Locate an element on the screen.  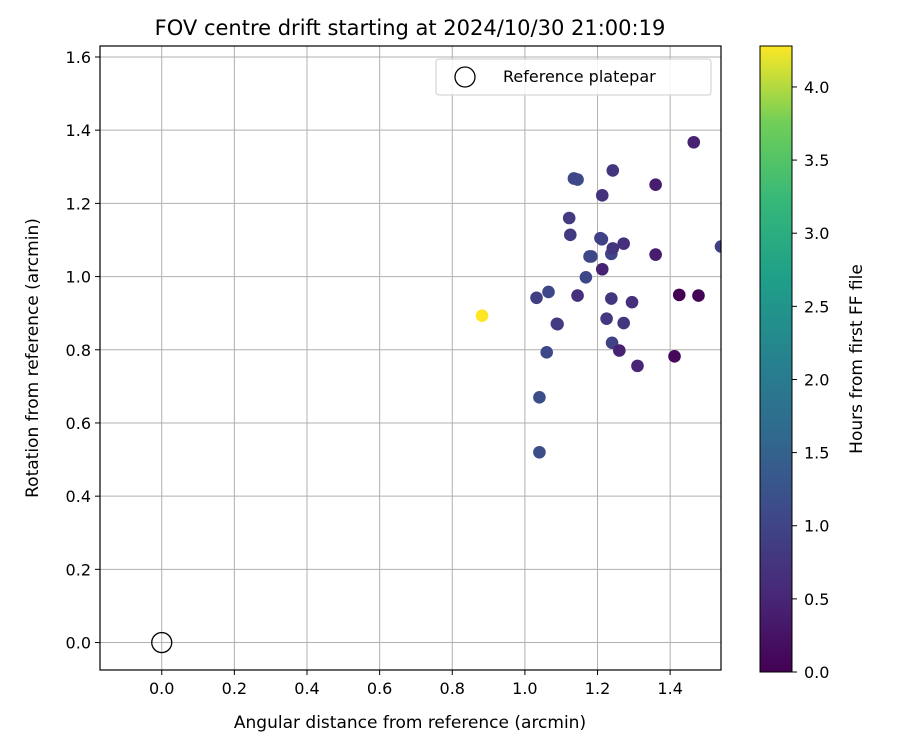
colorbar-tick-label: 2.5 is located at coordinates (816, 306).